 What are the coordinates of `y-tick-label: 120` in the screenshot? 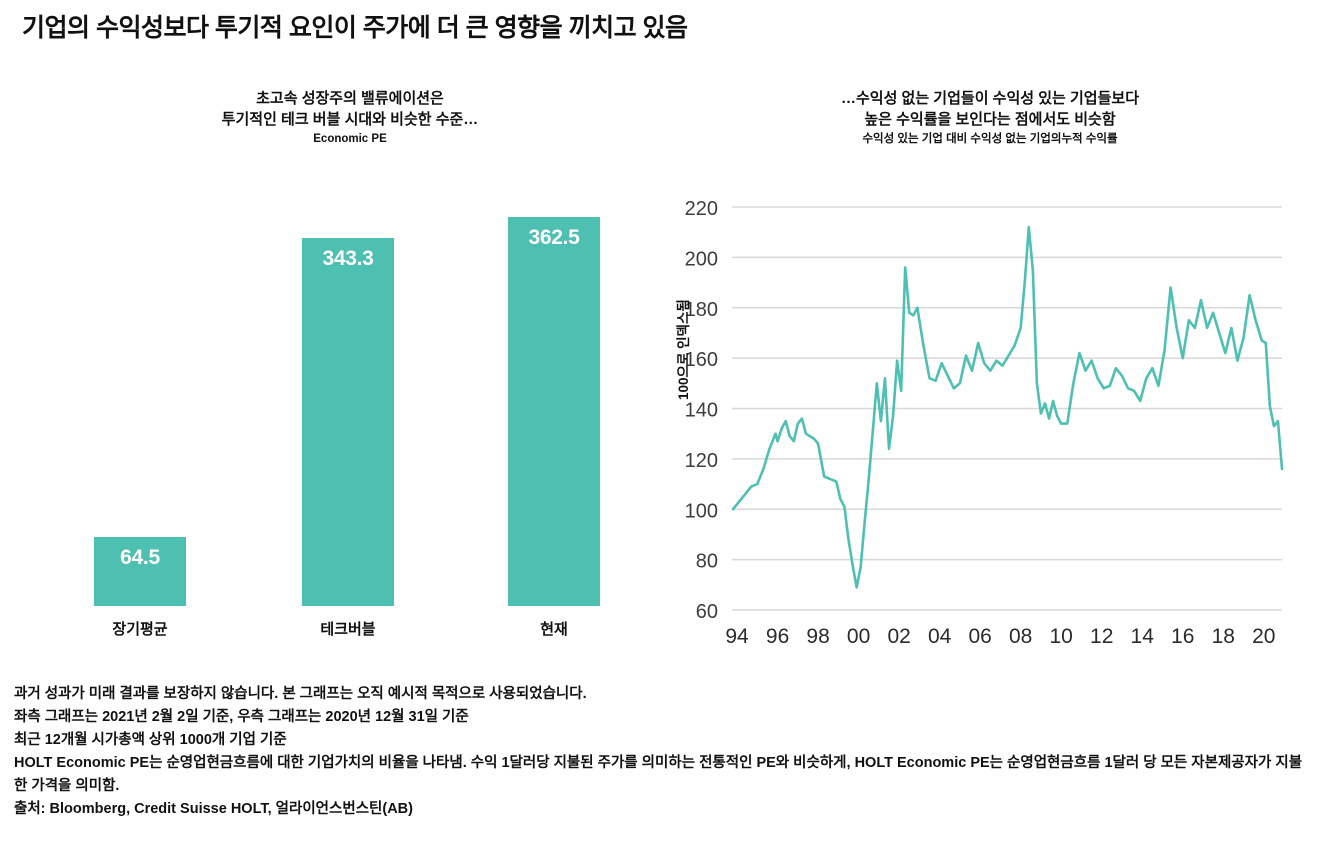 It's located at (701, 461).